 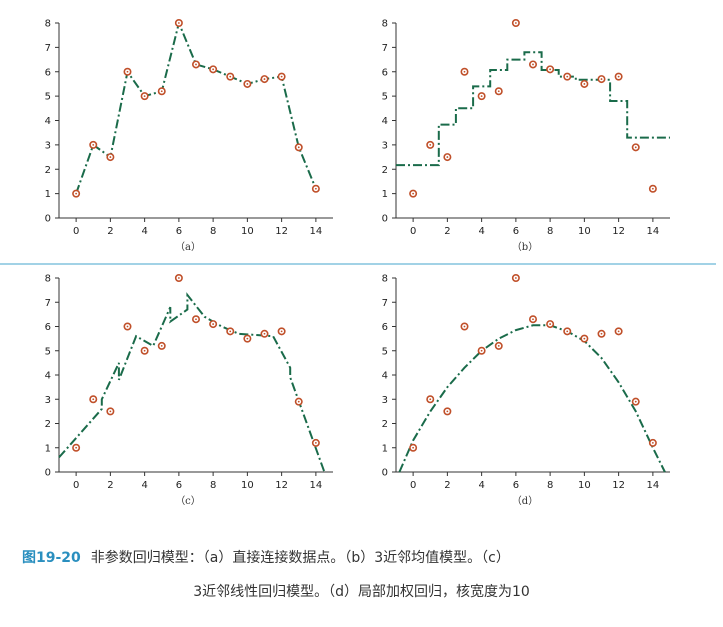 I want to click on panel-label: （b）, so click(x=525, y=247).